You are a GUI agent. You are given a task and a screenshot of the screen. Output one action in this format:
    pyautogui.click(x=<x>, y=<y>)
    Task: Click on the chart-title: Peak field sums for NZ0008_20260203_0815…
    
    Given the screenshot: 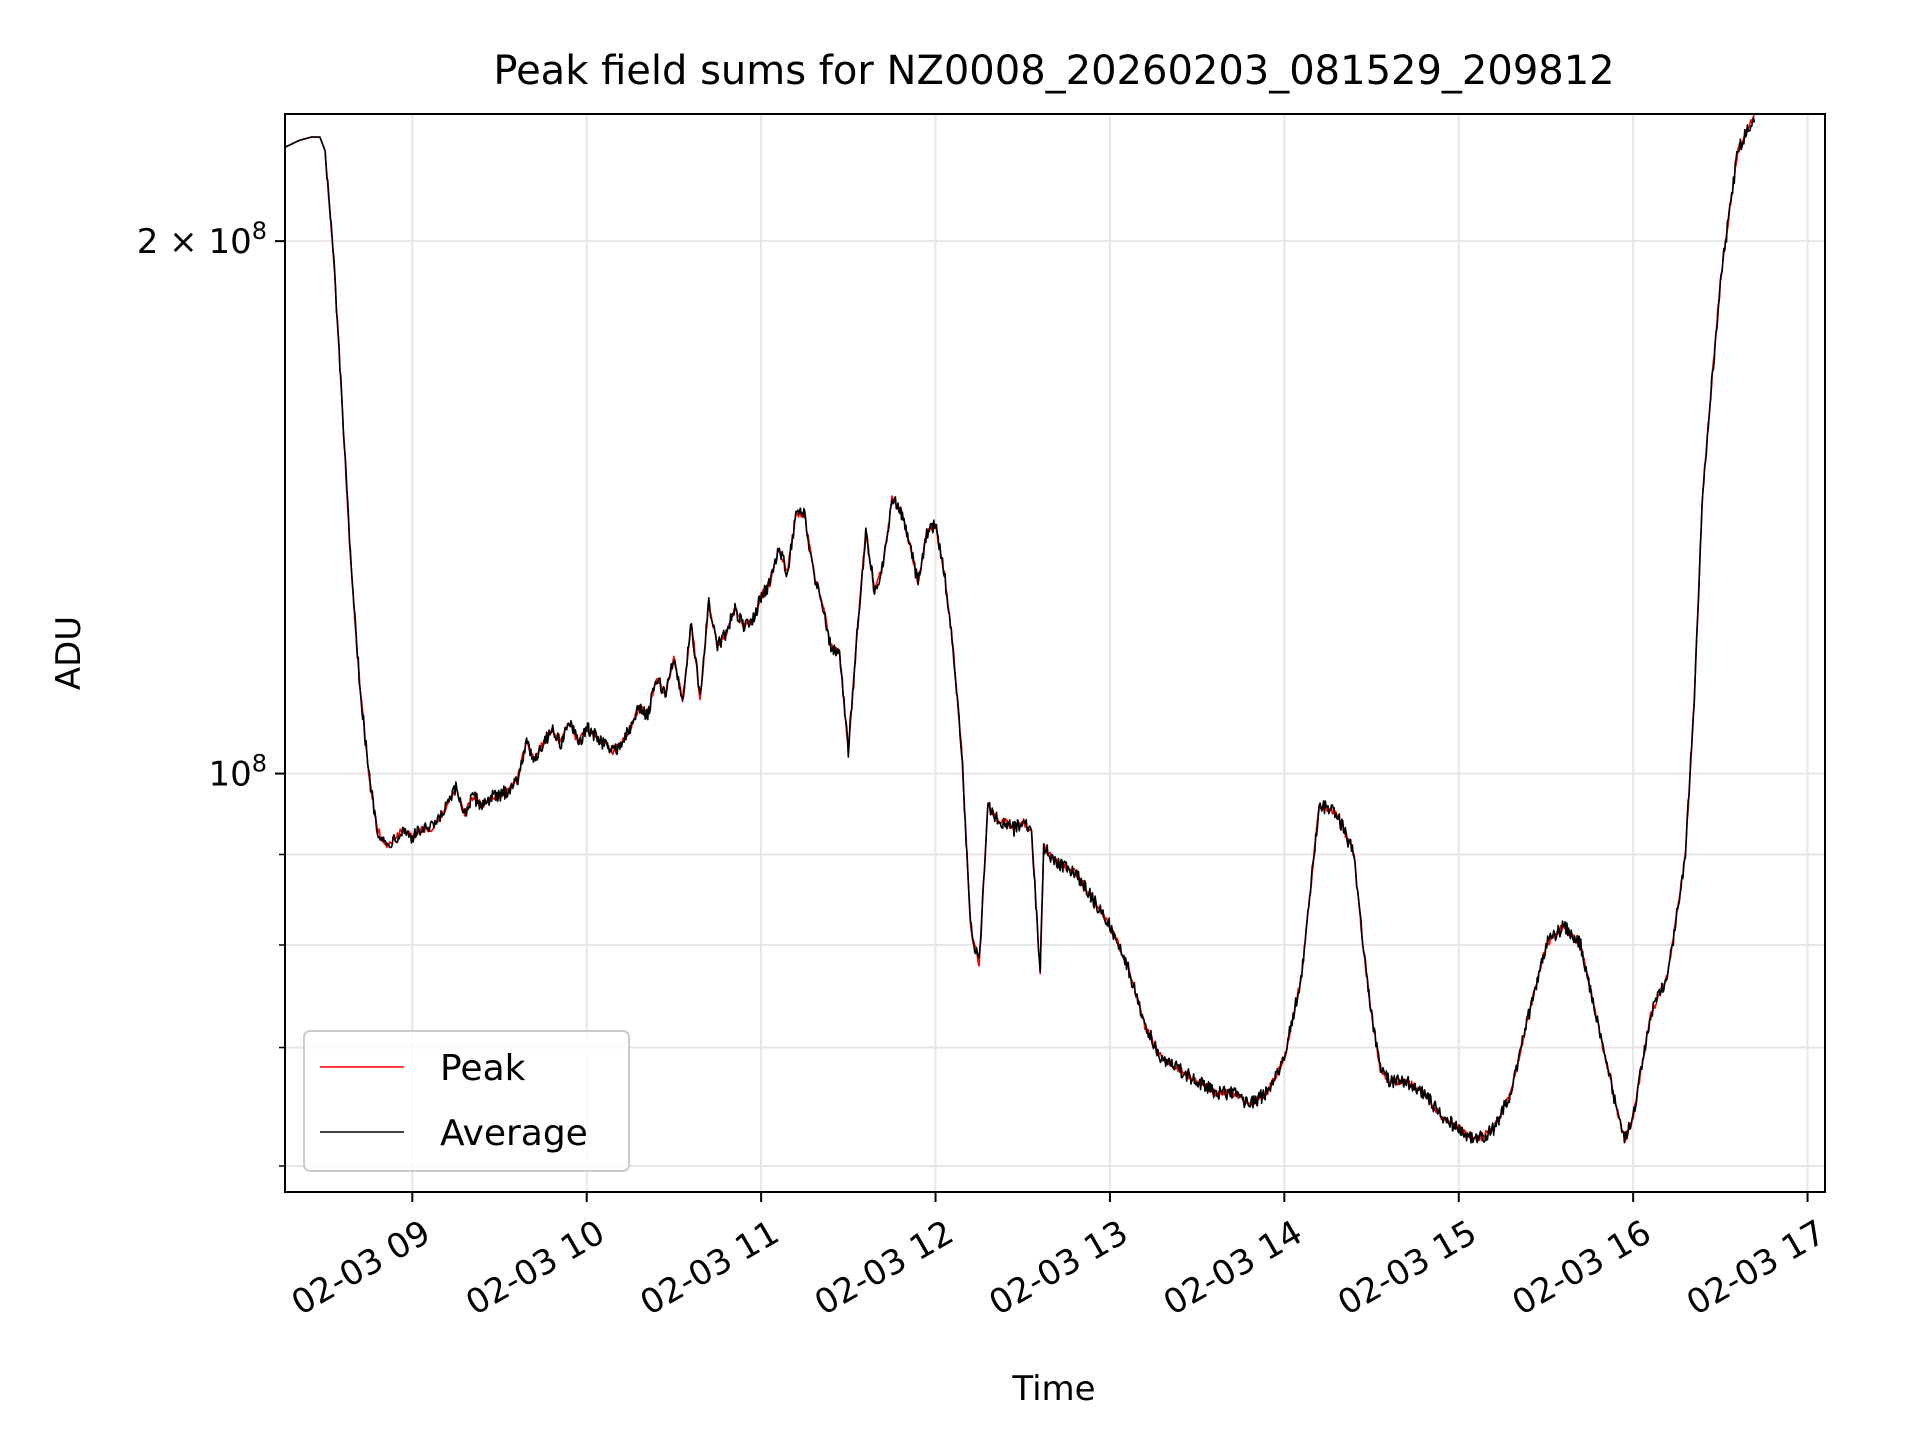 What is the action you would take?
    pyautogui.click(x=1053, y=71)
    